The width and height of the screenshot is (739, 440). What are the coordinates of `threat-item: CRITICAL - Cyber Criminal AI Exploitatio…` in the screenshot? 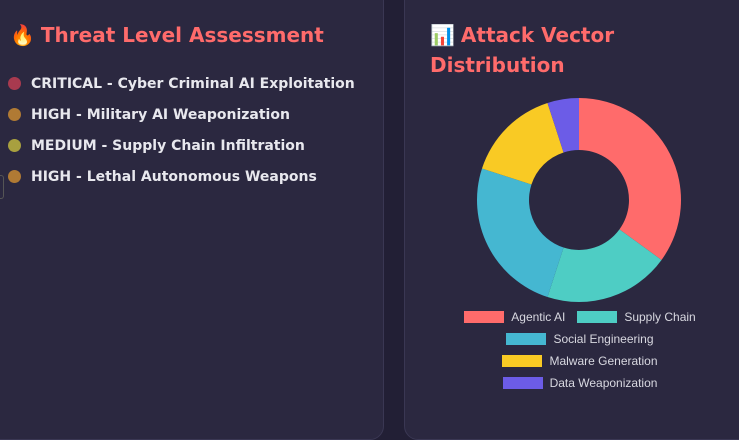 It's located at (181, 83).